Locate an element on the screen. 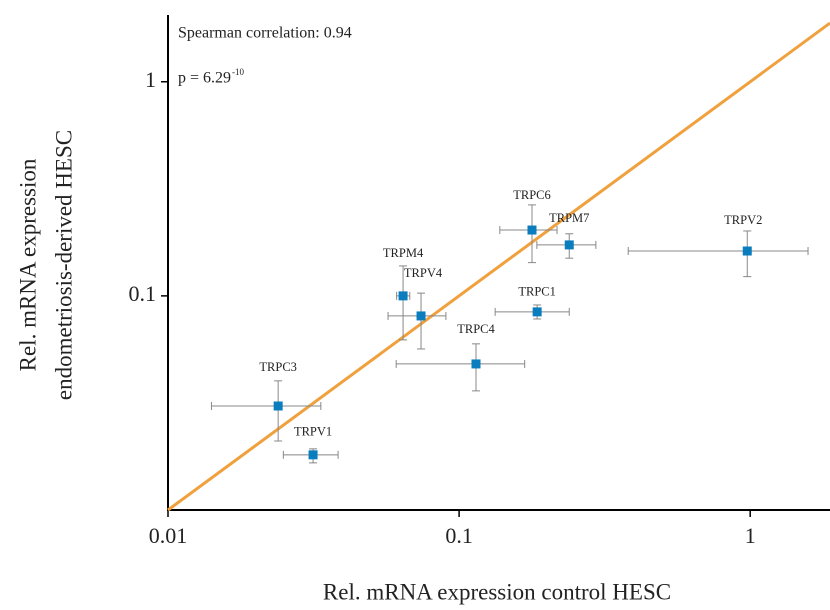 The height and width of the screenshot is (610, 830). y-axis-title: Rel. mRNA expression is located at coordinates (27, 264).